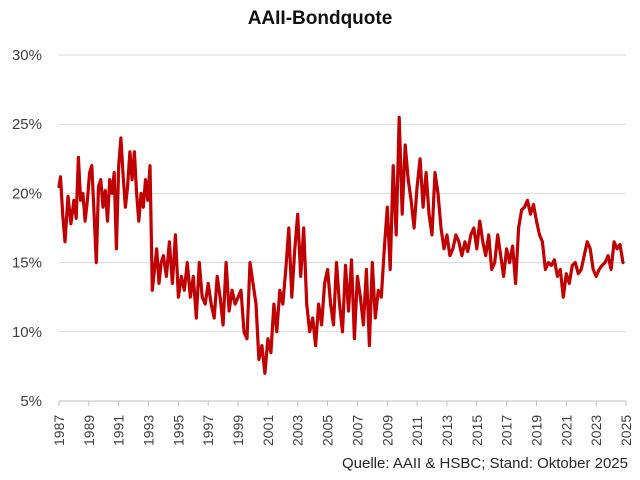  I want to click on x-tick-label: 1987, so click(59, 430).